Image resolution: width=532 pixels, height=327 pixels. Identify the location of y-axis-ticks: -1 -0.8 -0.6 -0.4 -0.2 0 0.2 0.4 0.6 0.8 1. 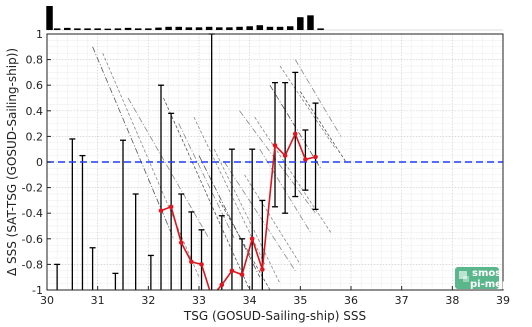
(36, 162).